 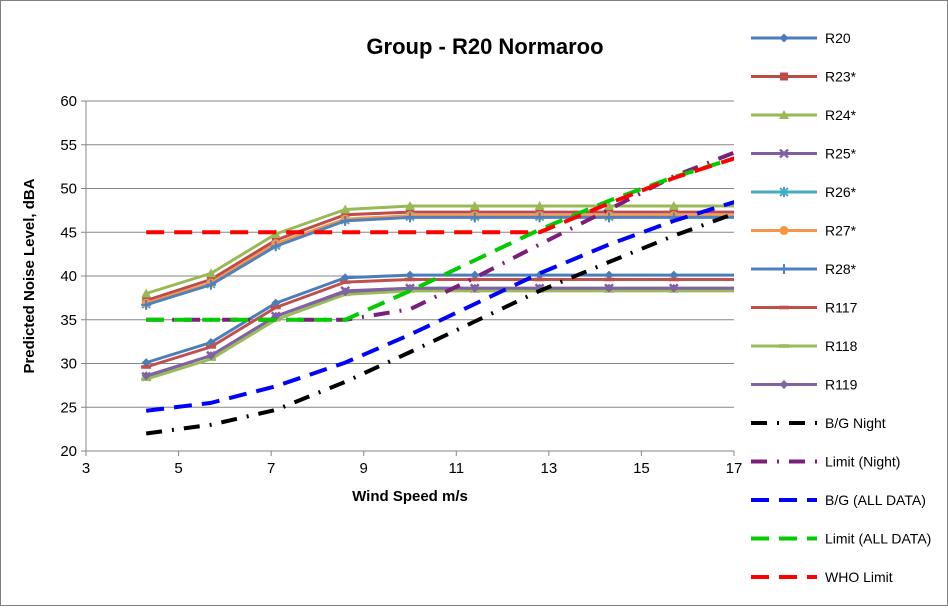 I want to click on legend-label: R24*, so click(x=841, y=115).